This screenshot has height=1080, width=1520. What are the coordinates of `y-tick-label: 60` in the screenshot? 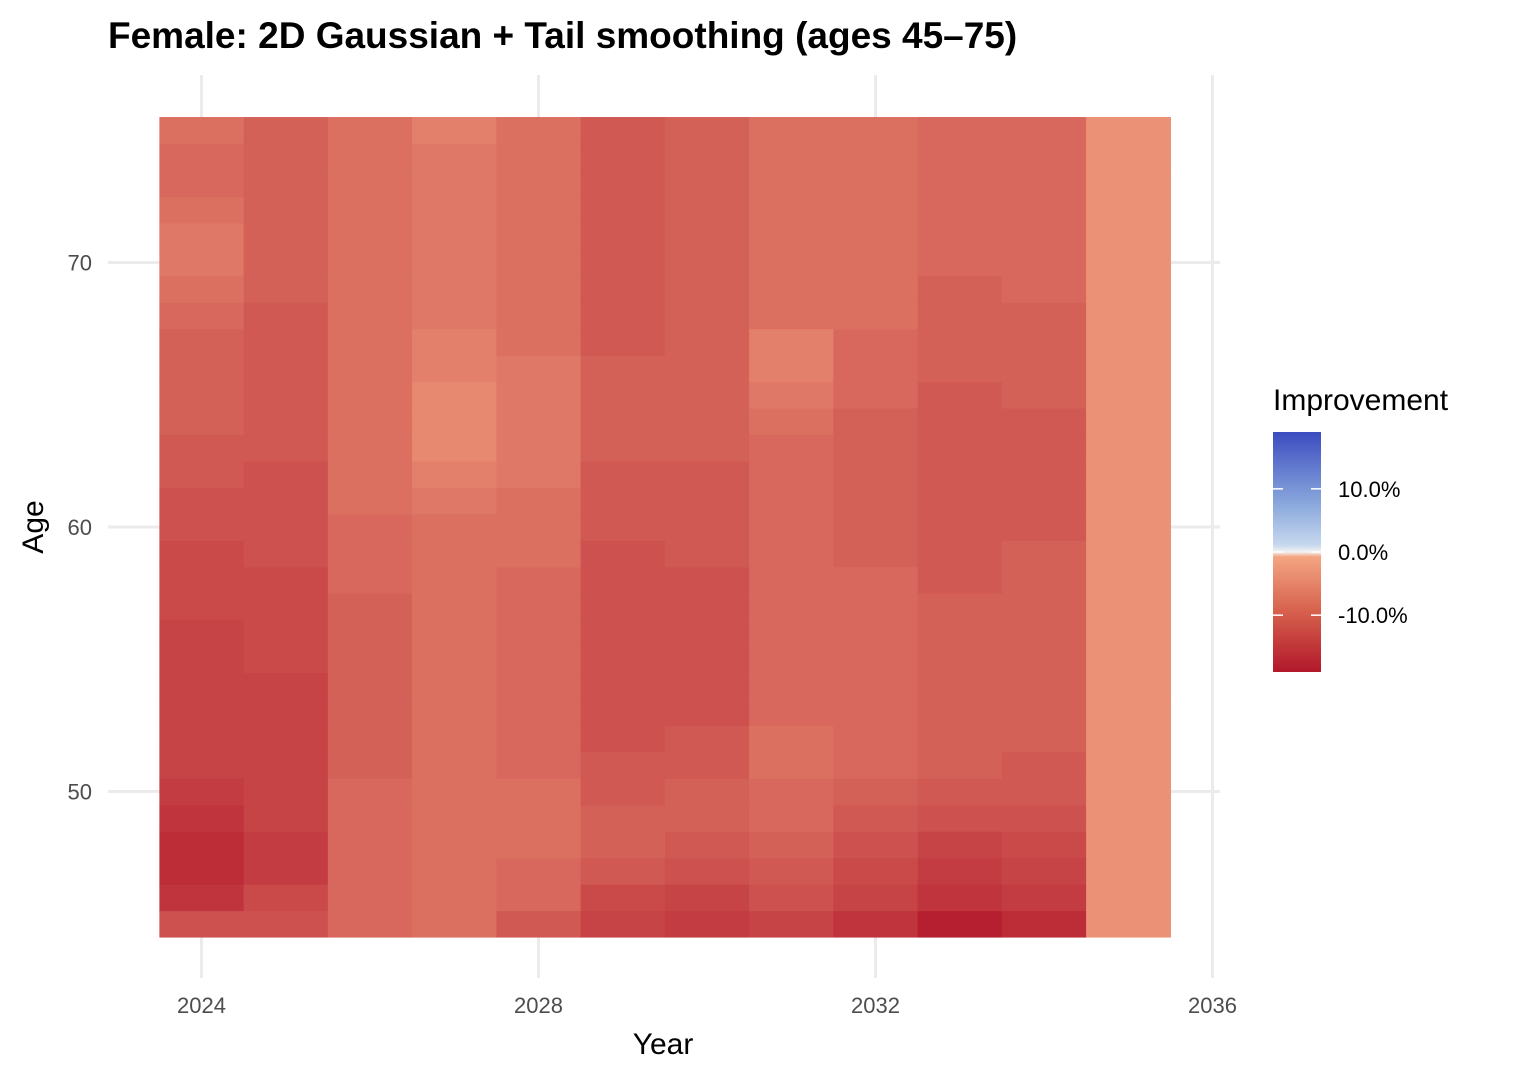 It's located at (80, 527).